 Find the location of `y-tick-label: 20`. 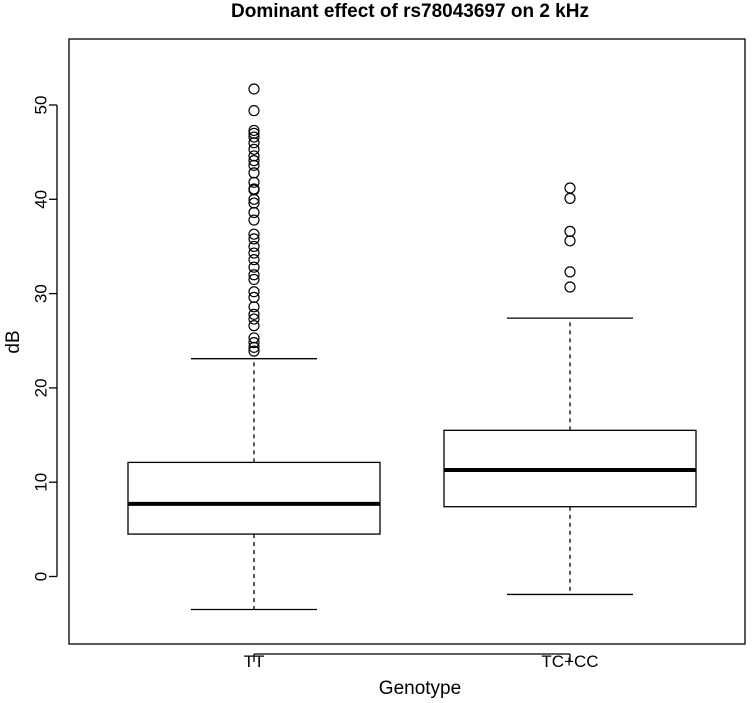

y-tick-label: 20 is located at coordinates (41, 387).